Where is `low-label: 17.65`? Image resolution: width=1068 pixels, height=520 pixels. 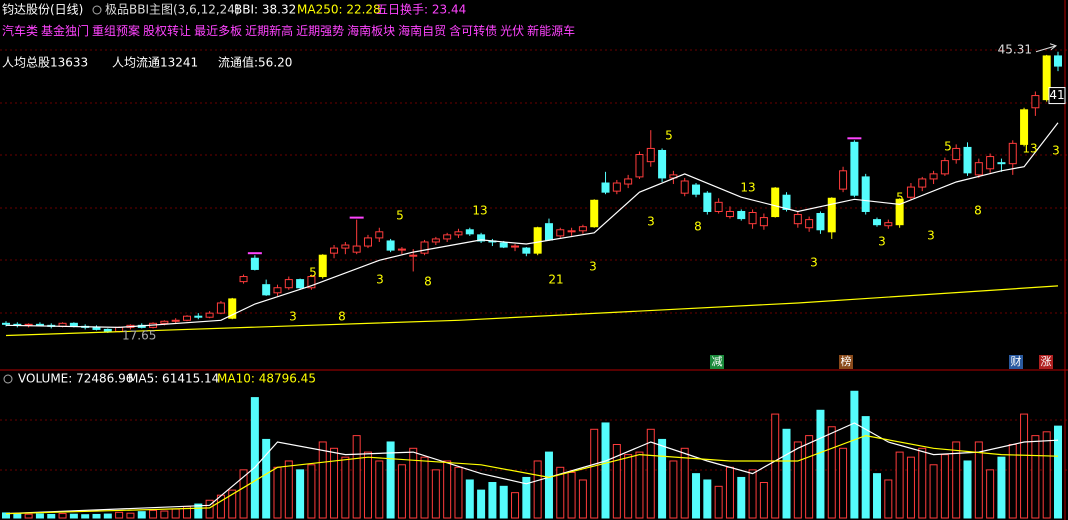 low-label: 17.65 is located at coordinates (139, 335).